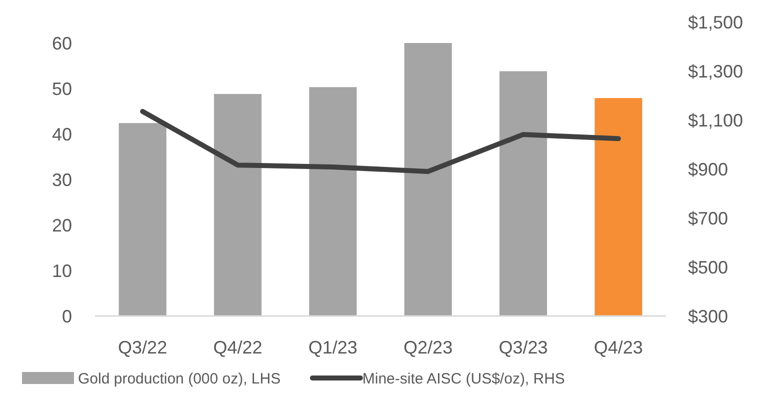 Image resolution: width=774 pixels, height=400 pixels. Describe the element at coordinates (143, 347) in the screenshot. I see `x-tick-label: Q3/22` at that location.